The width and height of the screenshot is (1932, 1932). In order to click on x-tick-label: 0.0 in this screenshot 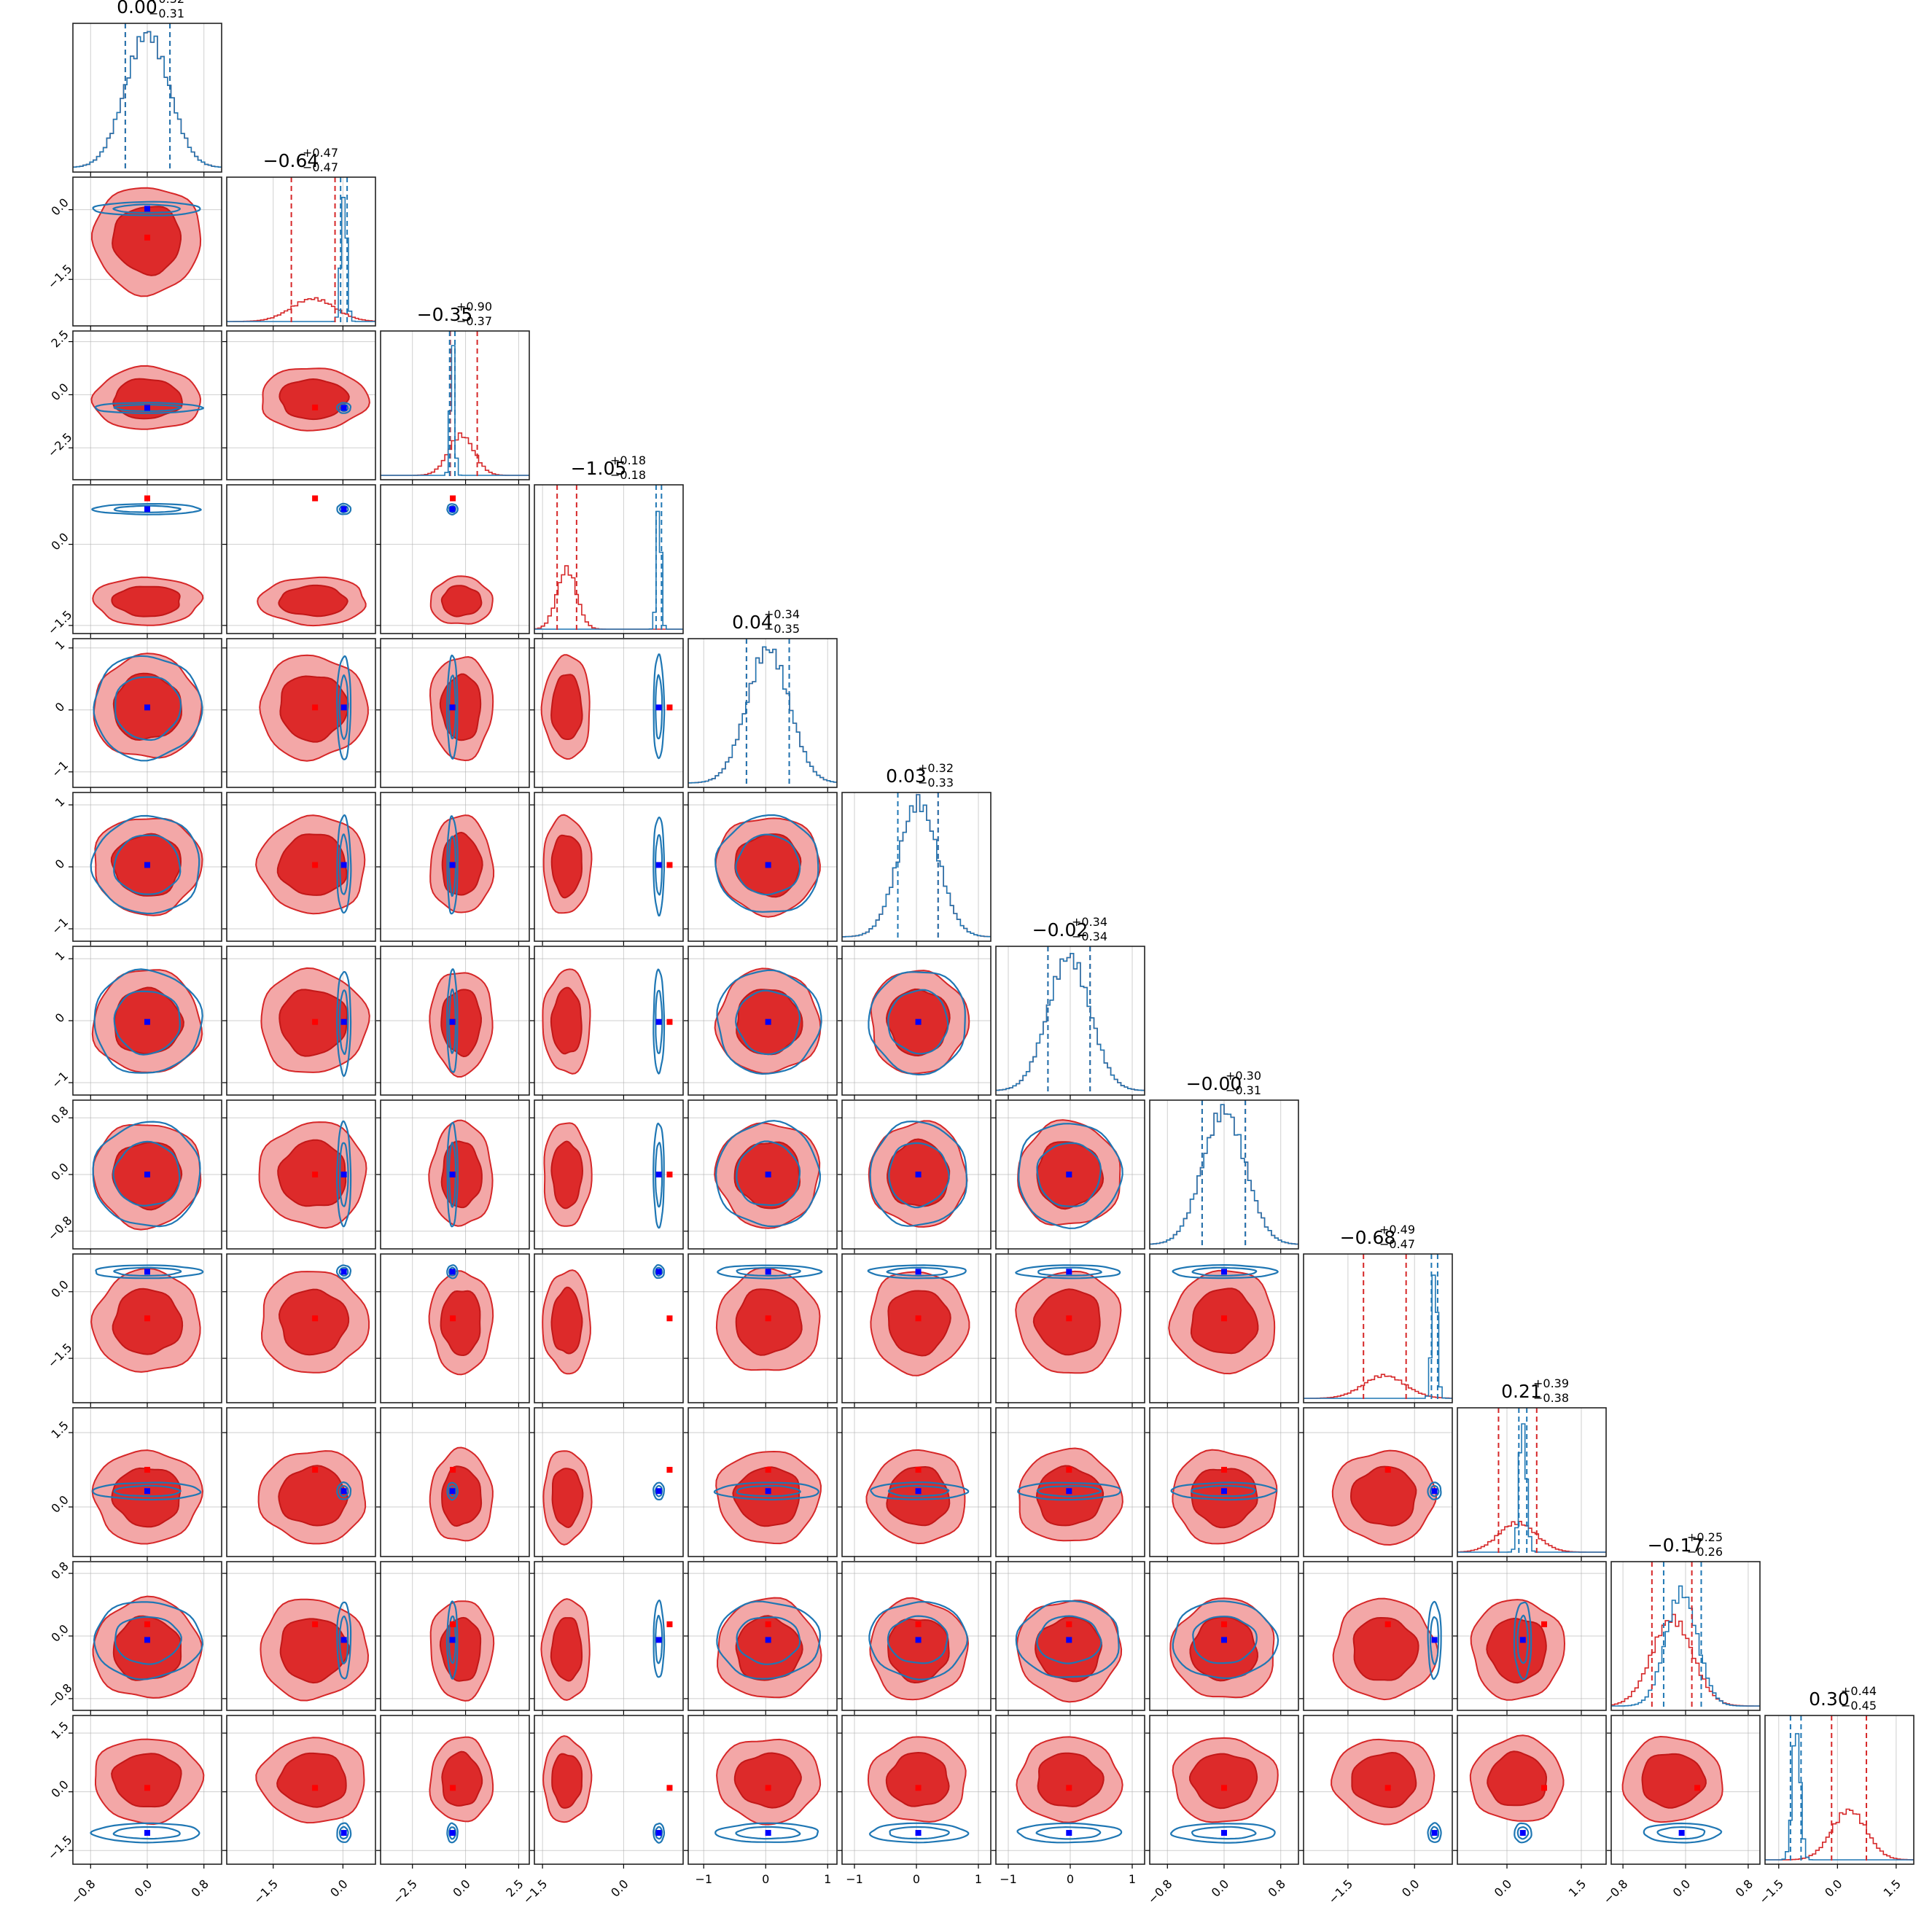, I will do `click(619, 1888)`.